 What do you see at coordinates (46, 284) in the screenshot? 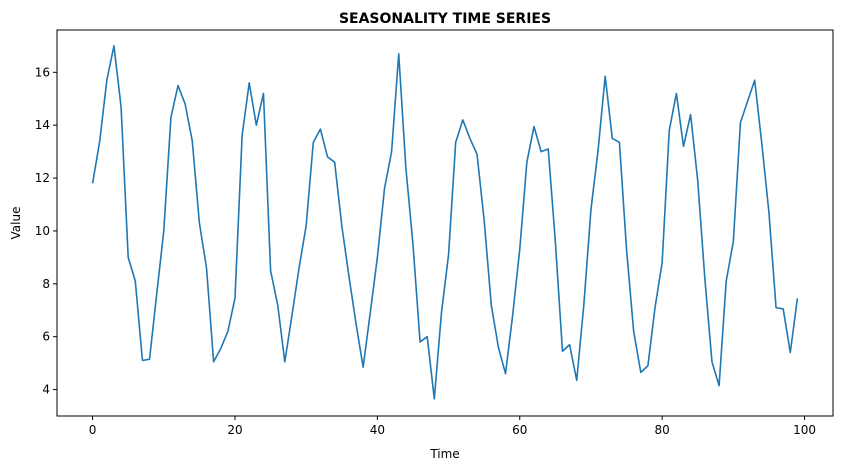
I see `y-tick-label: 8` at bounding box center [46, 284].